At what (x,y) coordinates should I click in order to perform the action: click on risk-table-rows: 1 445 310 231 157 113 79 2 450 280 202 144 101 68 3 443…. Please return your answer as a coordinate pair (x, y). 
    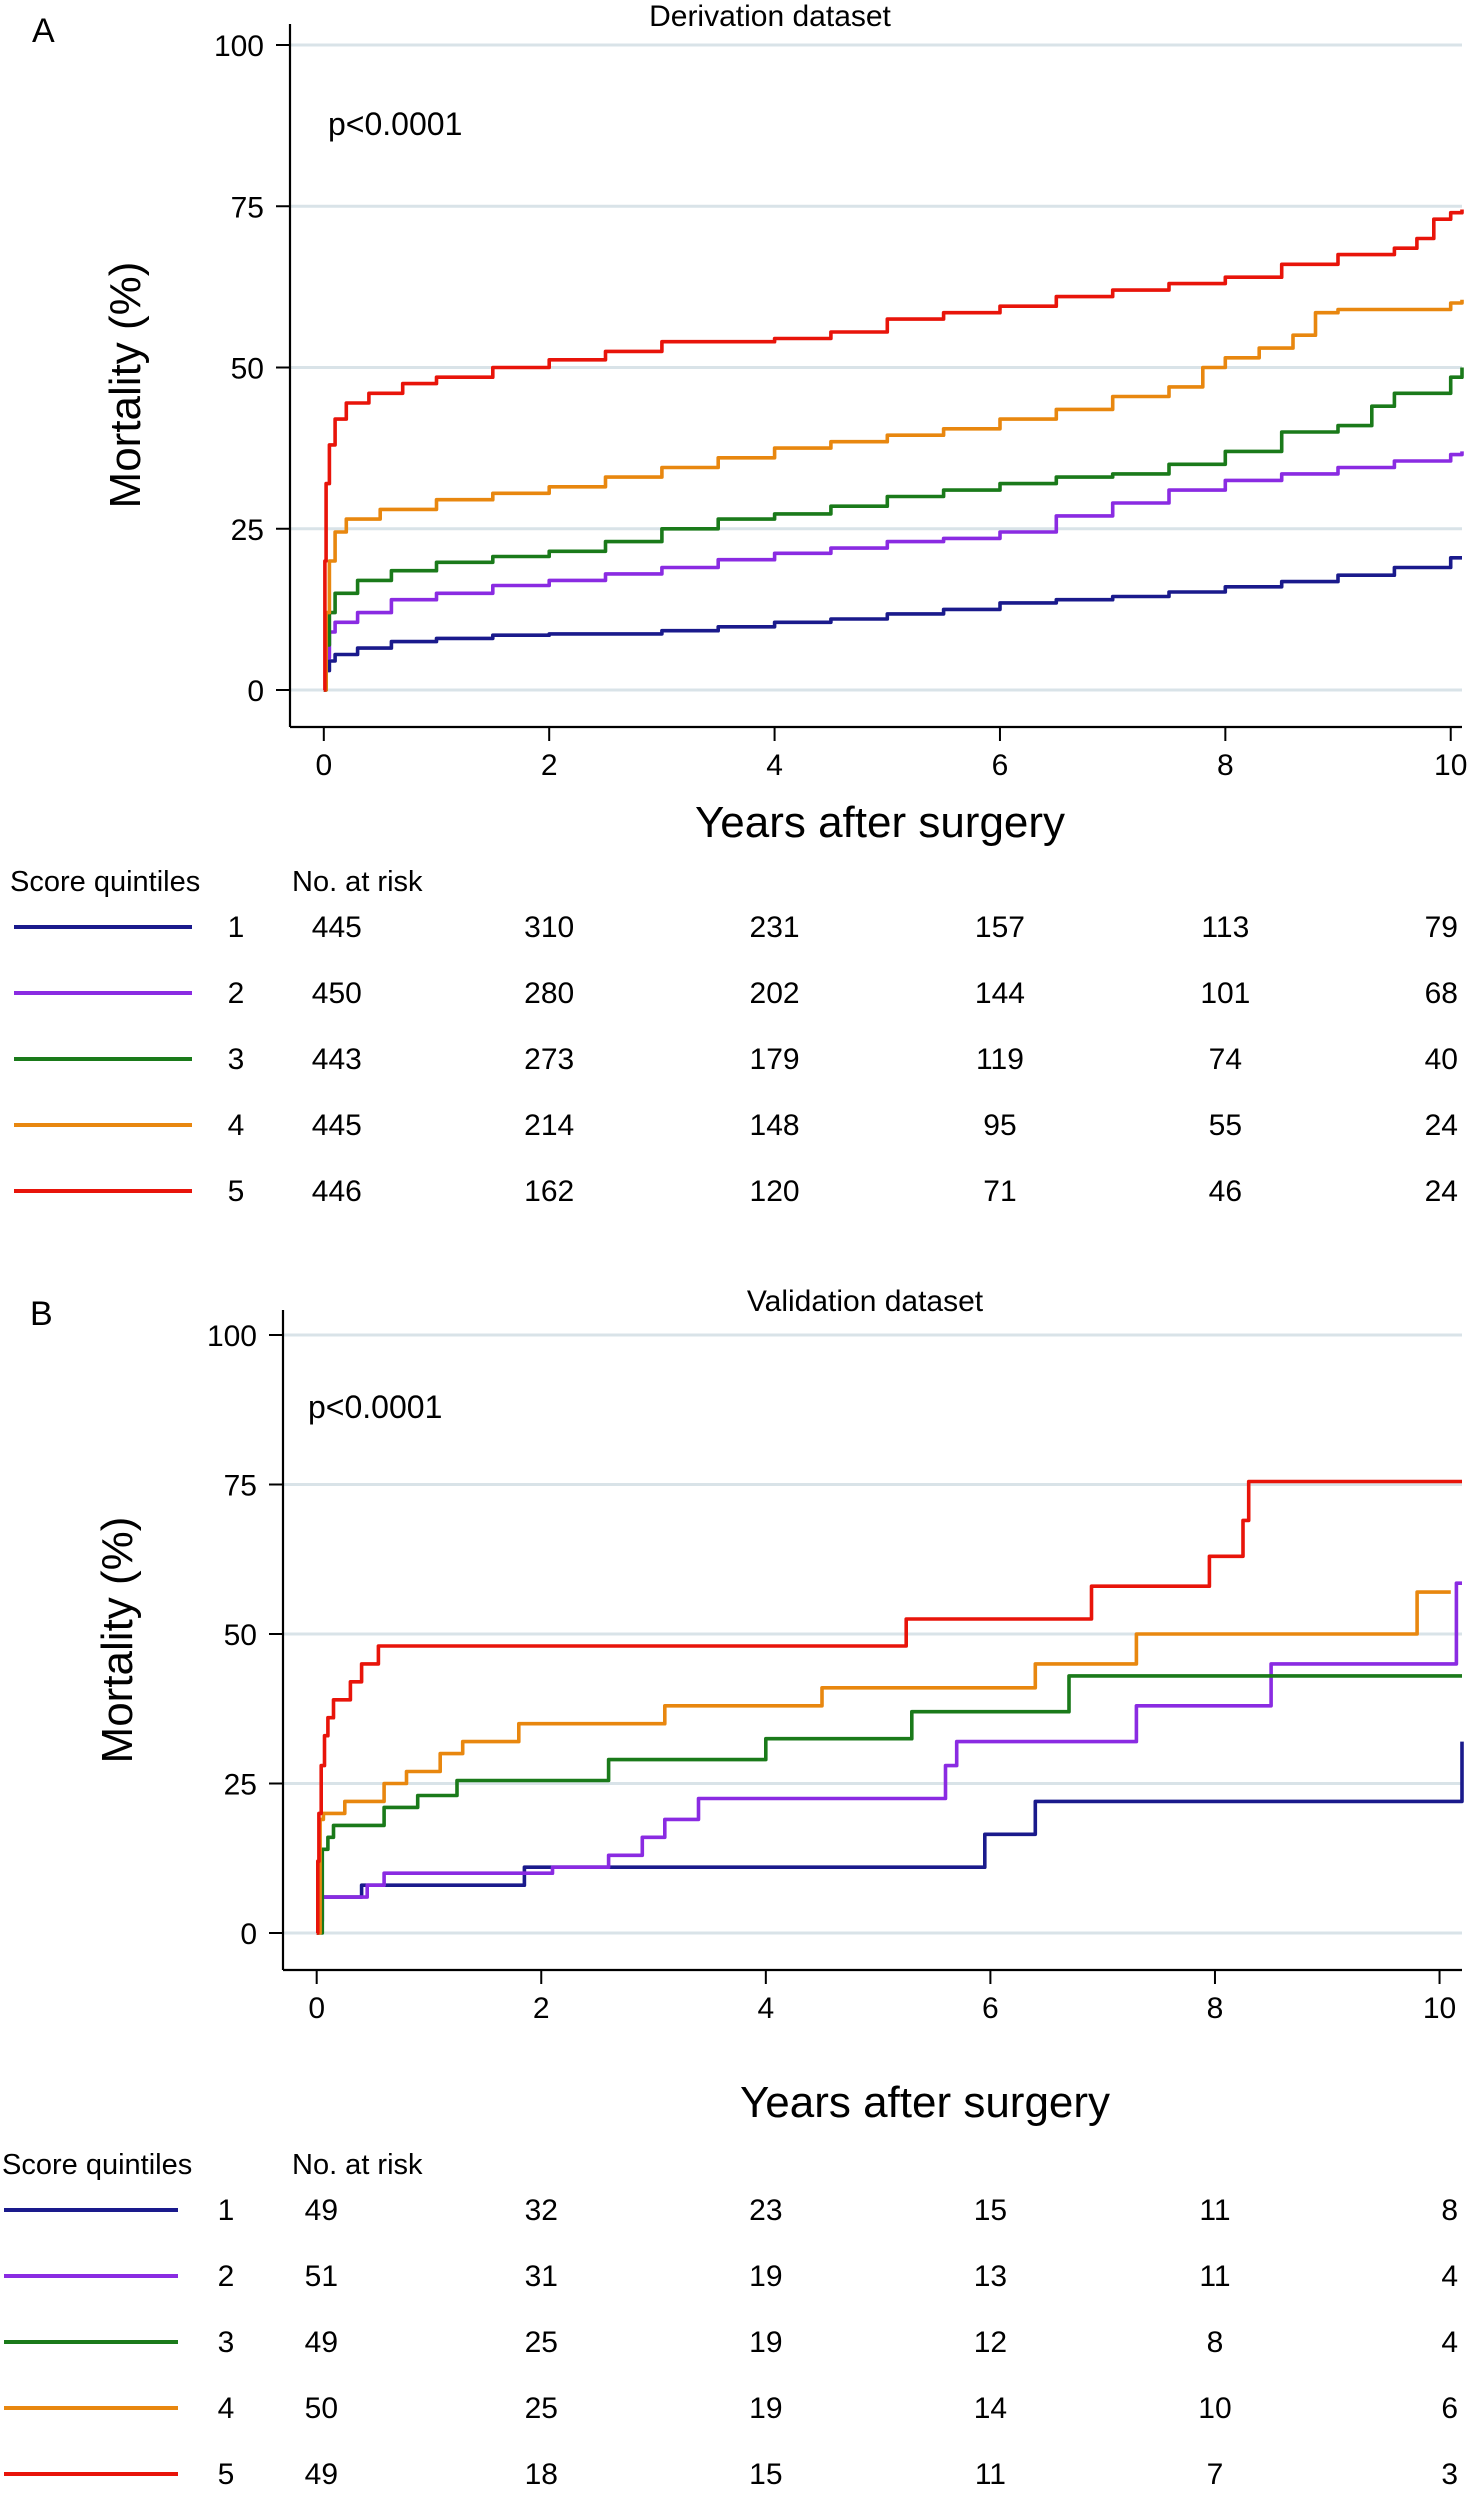
    Looking at the image, I should click on (736, 1059).